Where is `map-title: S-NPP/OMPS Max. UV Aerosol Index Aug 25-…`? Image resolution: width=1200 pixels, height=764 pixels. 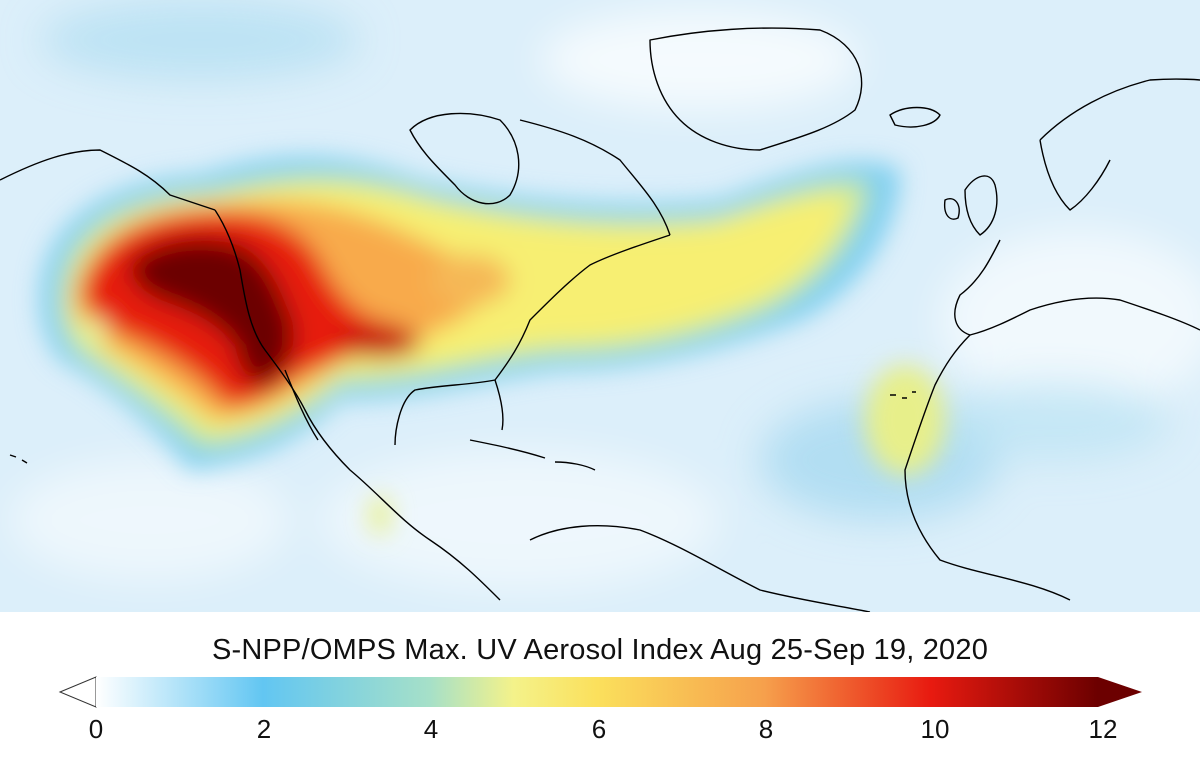
map-title: S-NPP/OMPS Max. UV Aerosol Index Aug 25-… is located at coordinates (600, 650).